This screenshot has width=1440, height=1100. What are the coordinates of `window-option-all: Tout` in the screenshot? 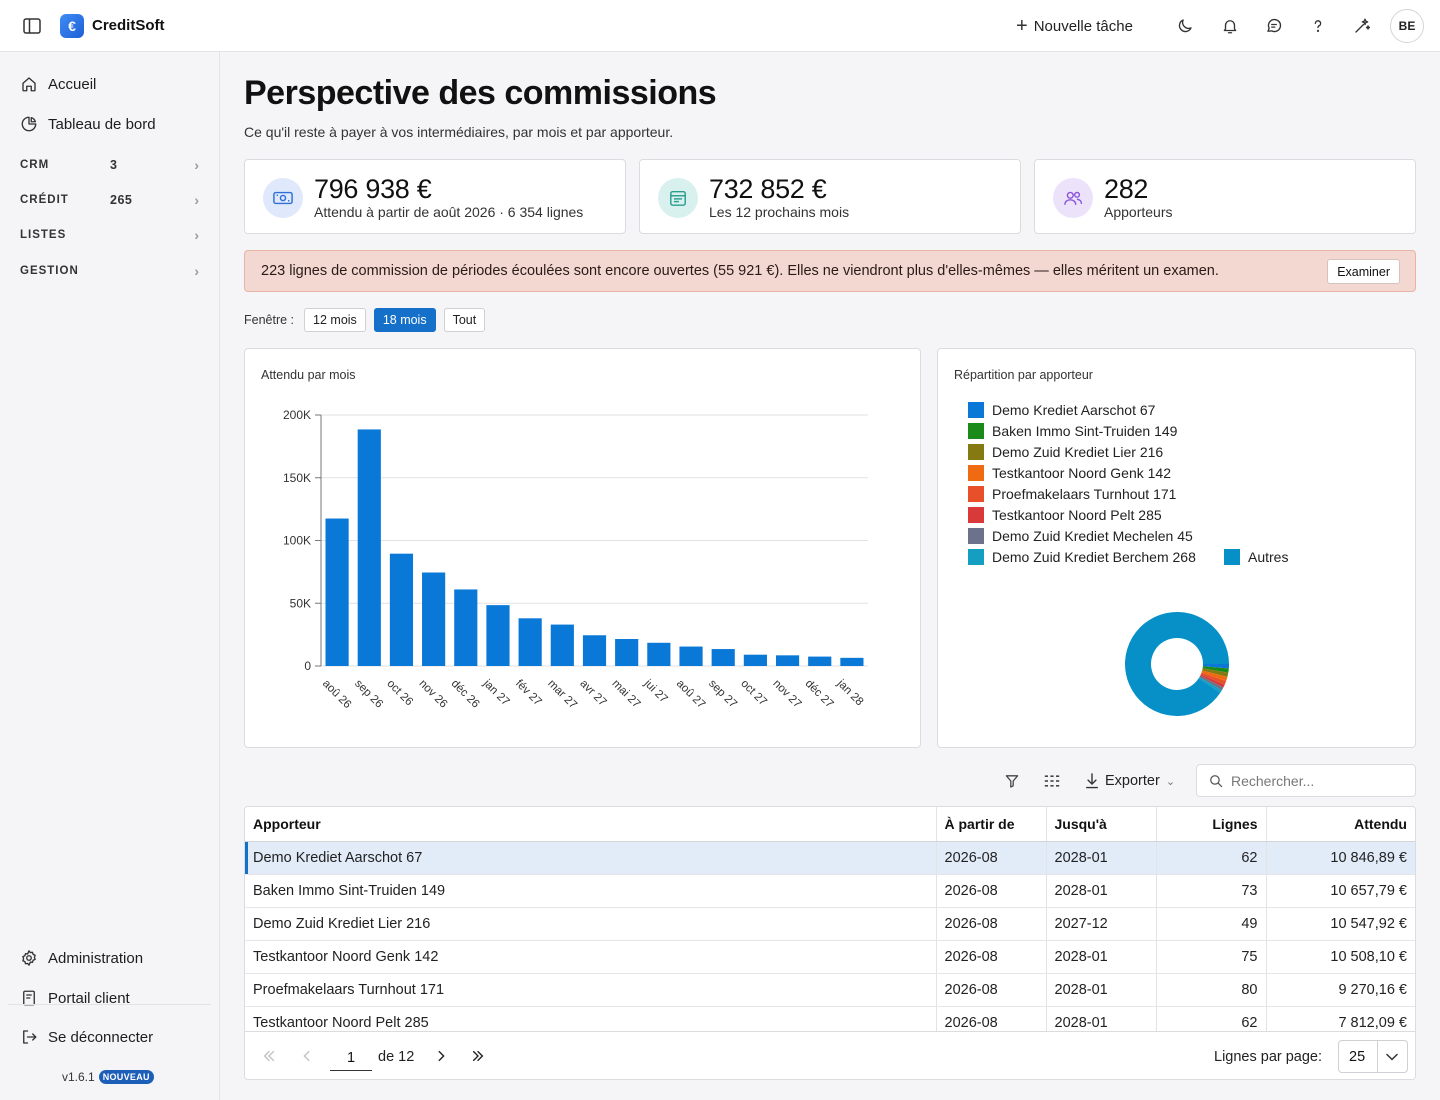 It's located at (464, 320).